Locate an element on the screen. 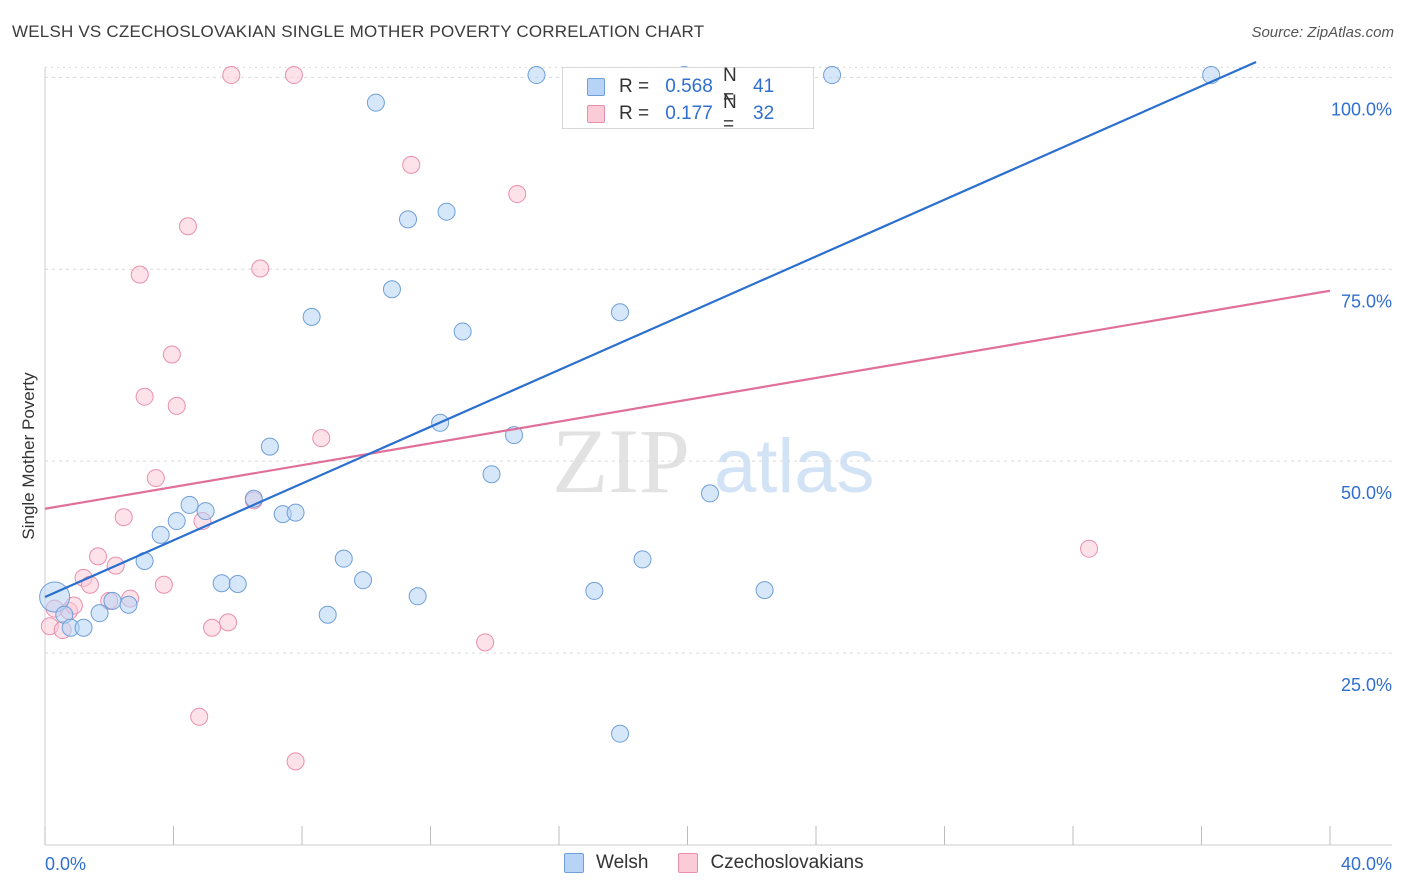  y-tick-label: 75.0% is located at coordinates (1366, 301).